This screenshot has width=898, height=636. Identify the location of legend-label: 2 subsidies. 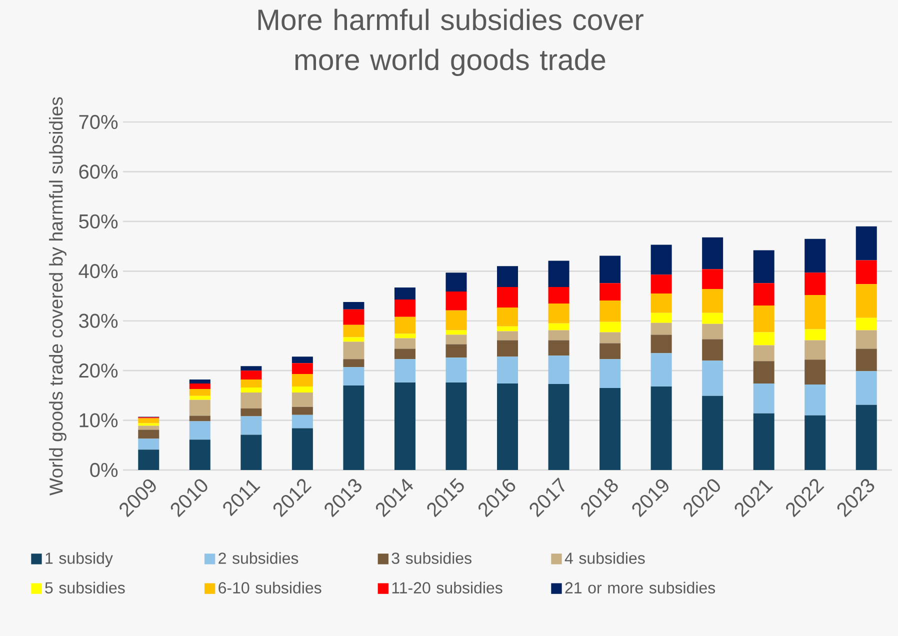
(258, 558).